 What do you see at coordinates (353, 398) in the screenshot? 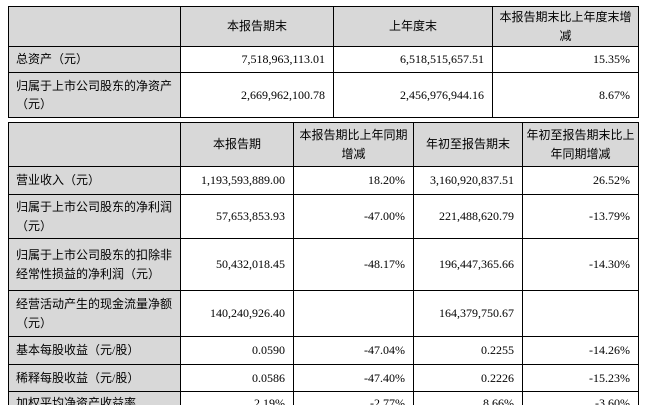
I see `value-cell: -2.77%` at bounding box center [353, 398].